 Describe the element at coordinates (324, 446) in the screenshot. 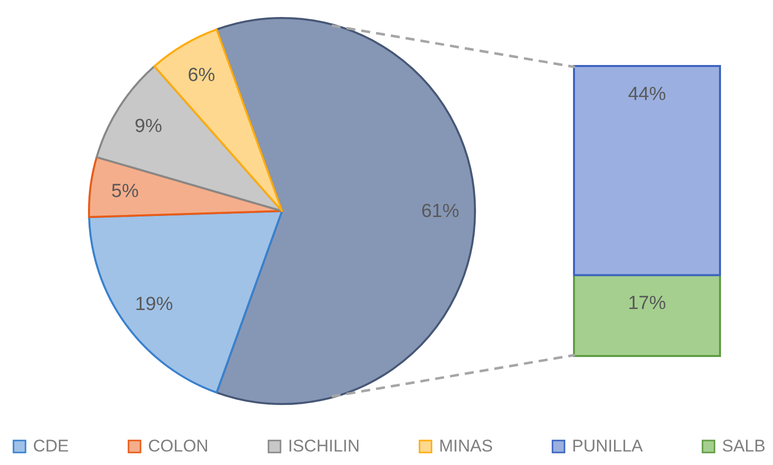

I see `legend-label: ISCHILIN` at that location.